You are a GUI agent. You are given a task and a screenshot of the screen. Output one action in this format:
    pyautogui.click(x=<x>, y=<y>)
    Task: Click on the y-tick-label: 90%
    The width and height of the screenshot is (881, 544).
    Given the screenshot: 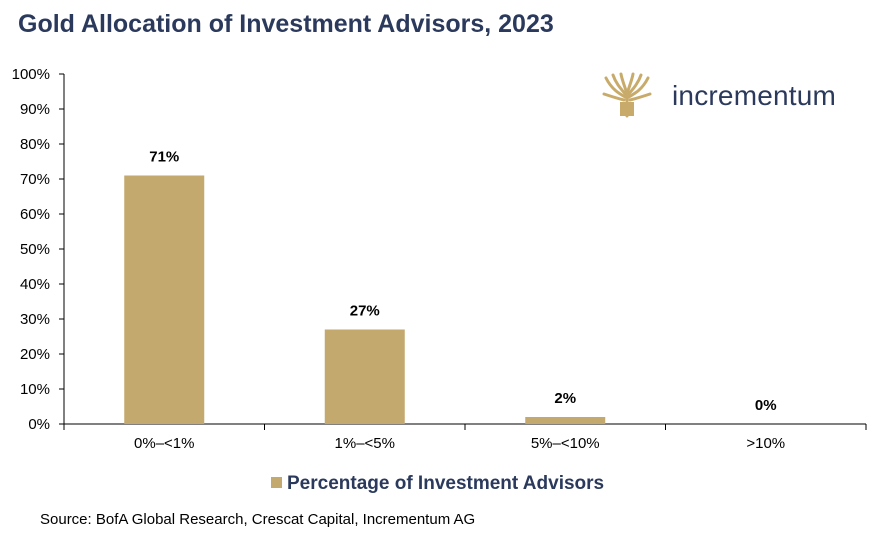 What is the action you would take?
    pyautogui.click(x=35, y=109)
    